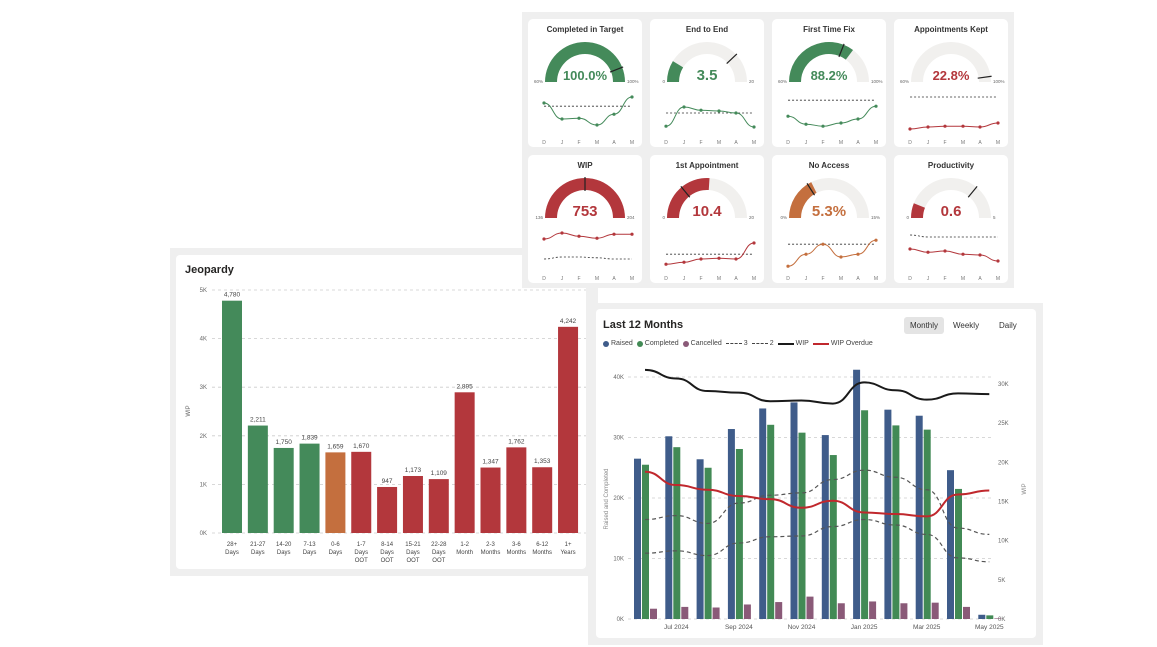 Image resolution: width=1157 pixels, height=647 pixels. What do you see at coordinates (707, 83) in the screenshot?
I see `kpi-card-end-to-end: End to End 3.5 0 20 D J F M A M` at bounding box center [707, 83].